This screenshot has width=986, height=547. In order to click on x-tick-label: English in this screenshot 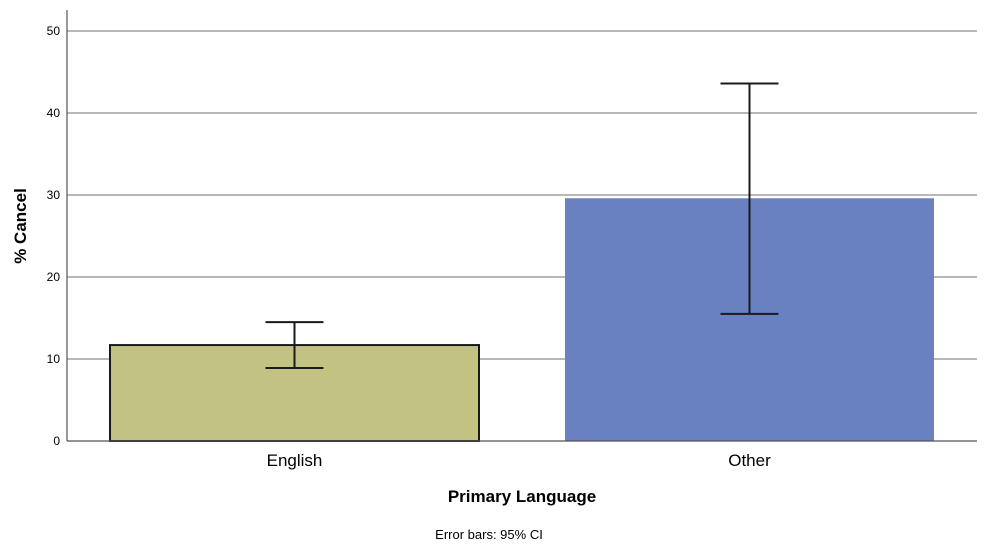, I will do `click(295, 460)`.